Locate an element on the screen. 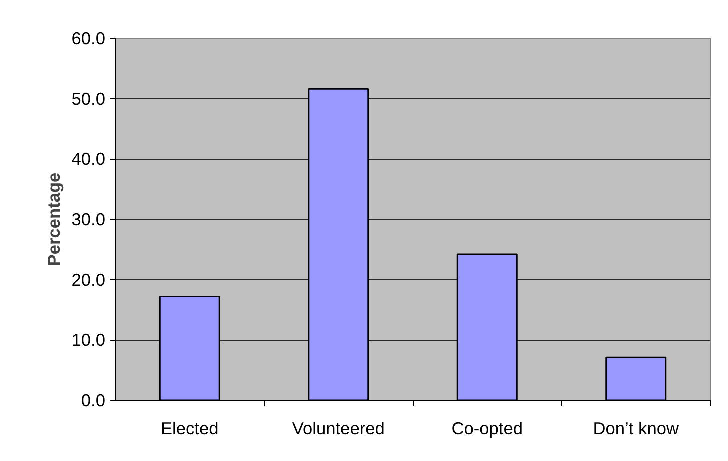 This screenshot has height=461, width=728. y-tick-label: 40.0 is located at coordinates (89, 159).